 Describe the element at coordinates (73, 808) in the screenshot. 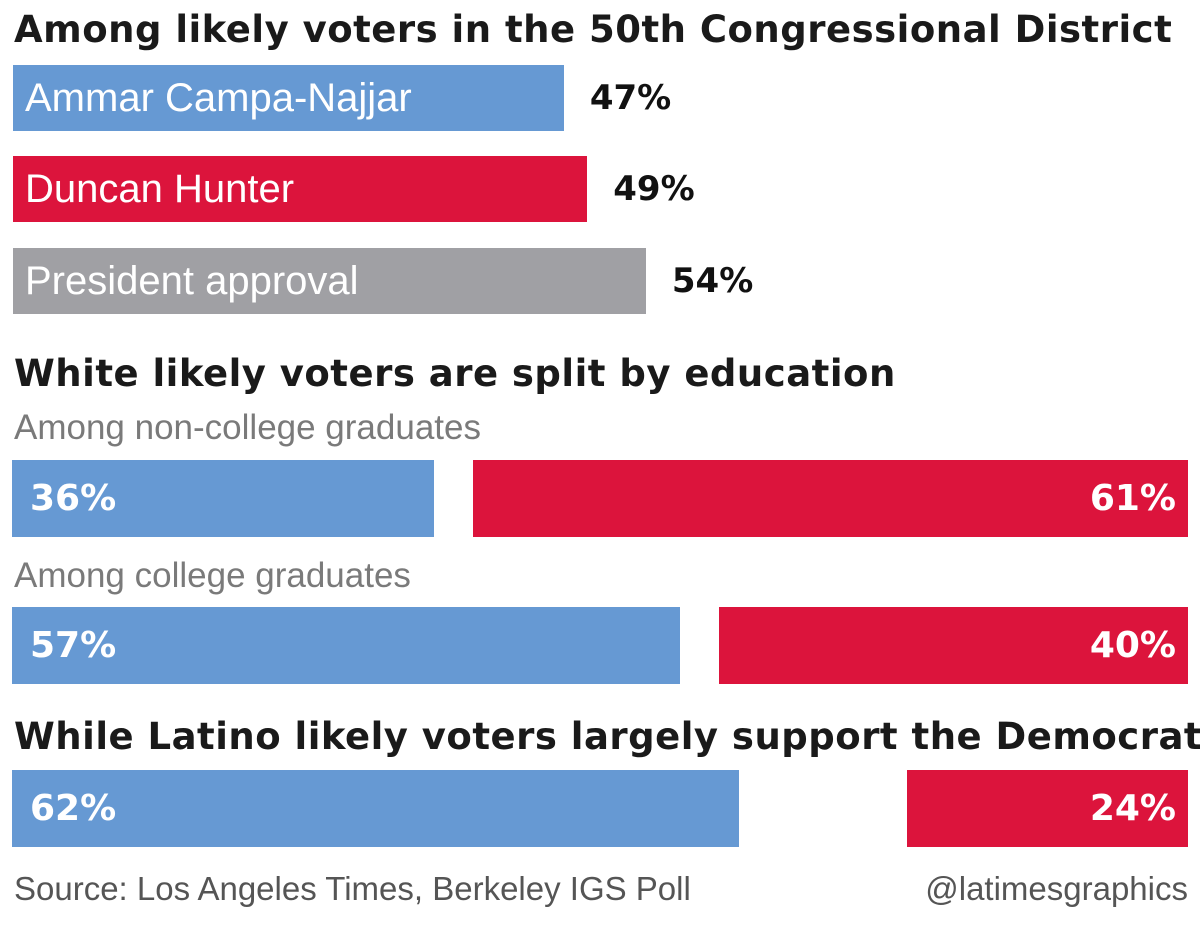

I see `value-label: 62%` at that location.